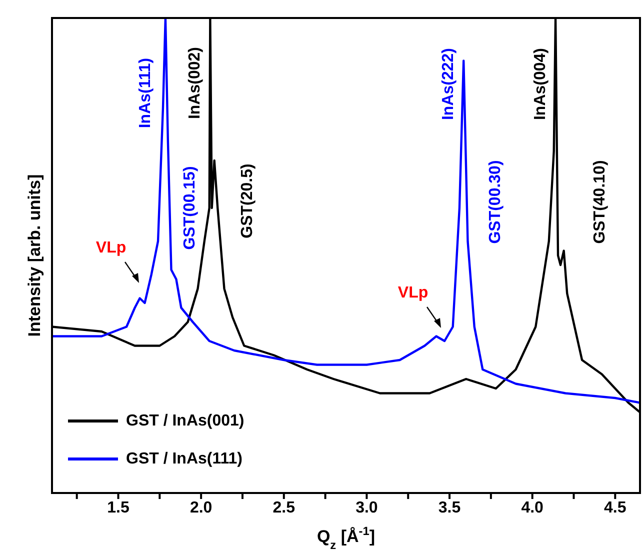  Describe the element at coordinates (145, 93) in the screenshot. I see `annotation: InAs(111)` at that location.